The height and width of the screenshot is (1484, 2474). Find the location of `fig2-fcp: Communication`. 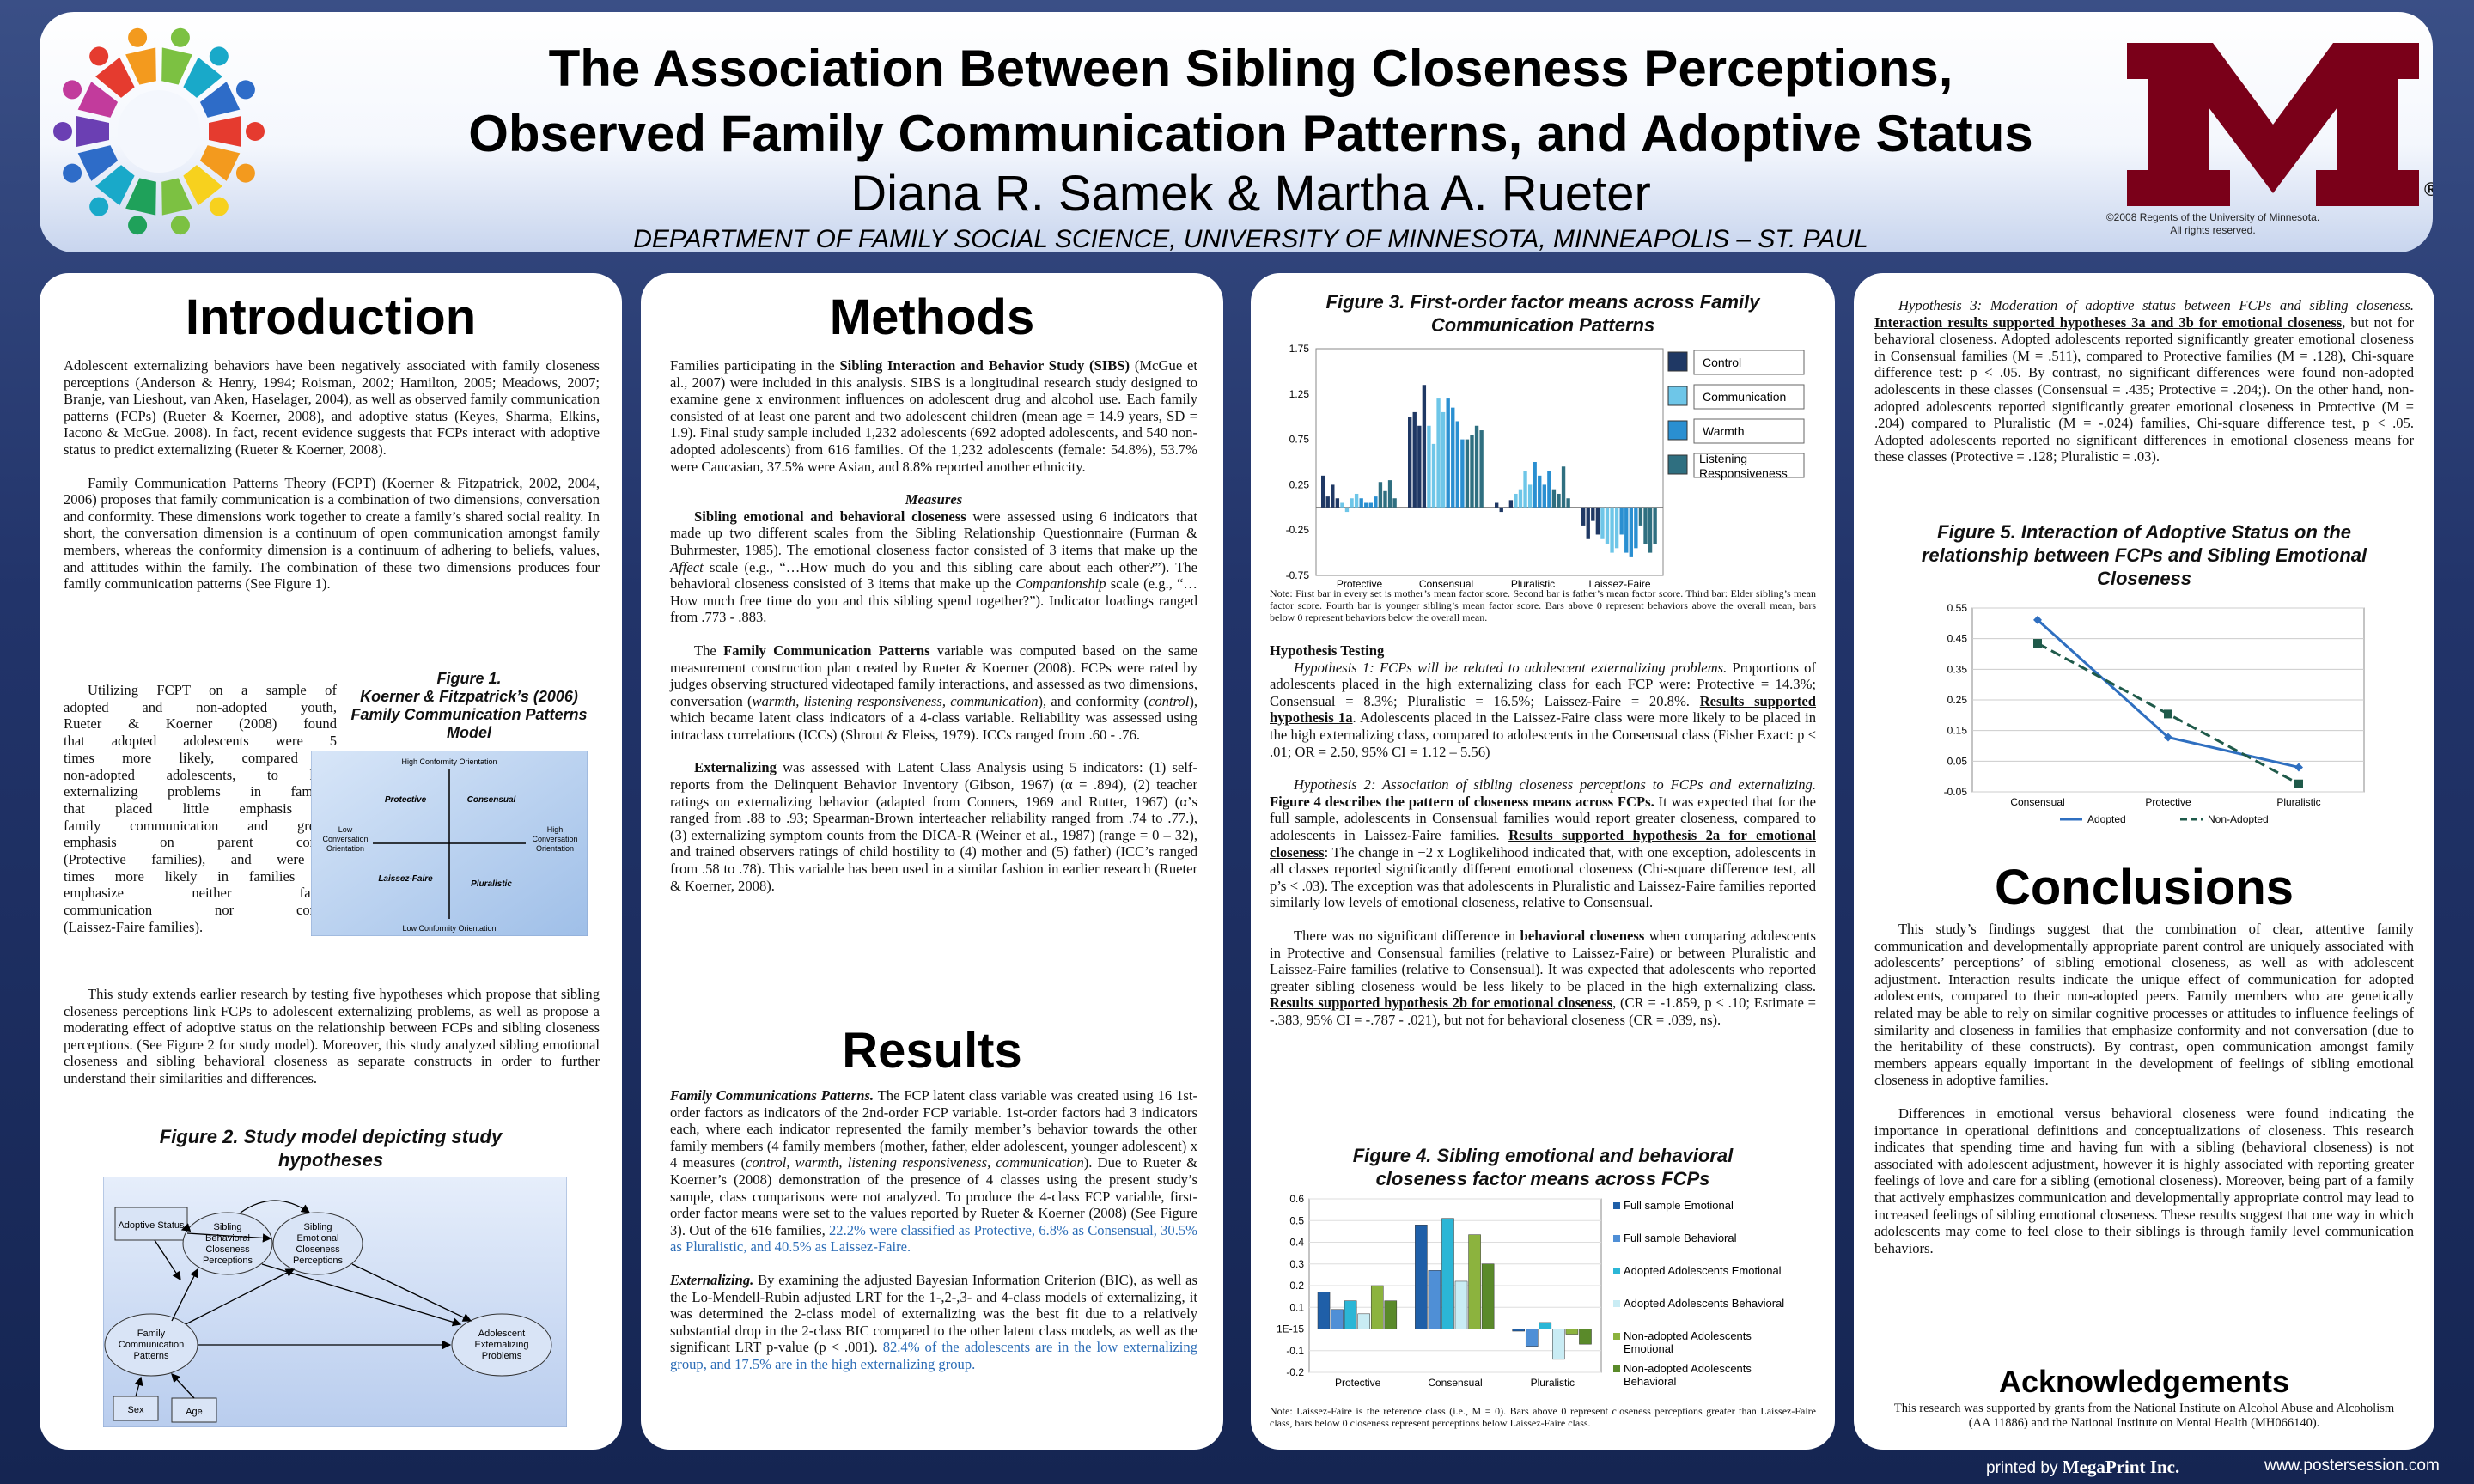

fig2-fcp: Communication is located at coordinates (151, 1345).